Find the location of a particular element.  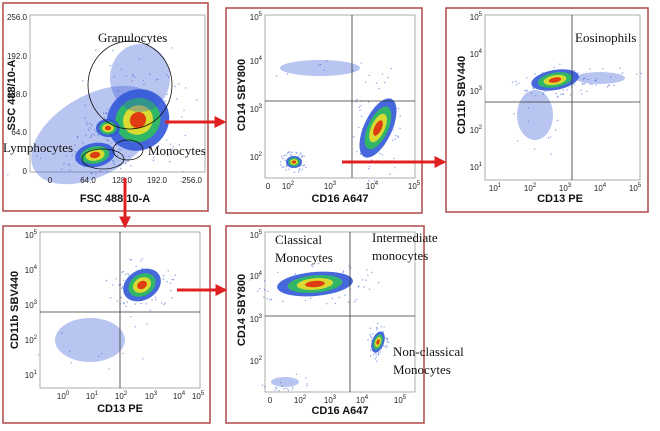

tick-exponent: 2 is located at coordinates (36, 338).